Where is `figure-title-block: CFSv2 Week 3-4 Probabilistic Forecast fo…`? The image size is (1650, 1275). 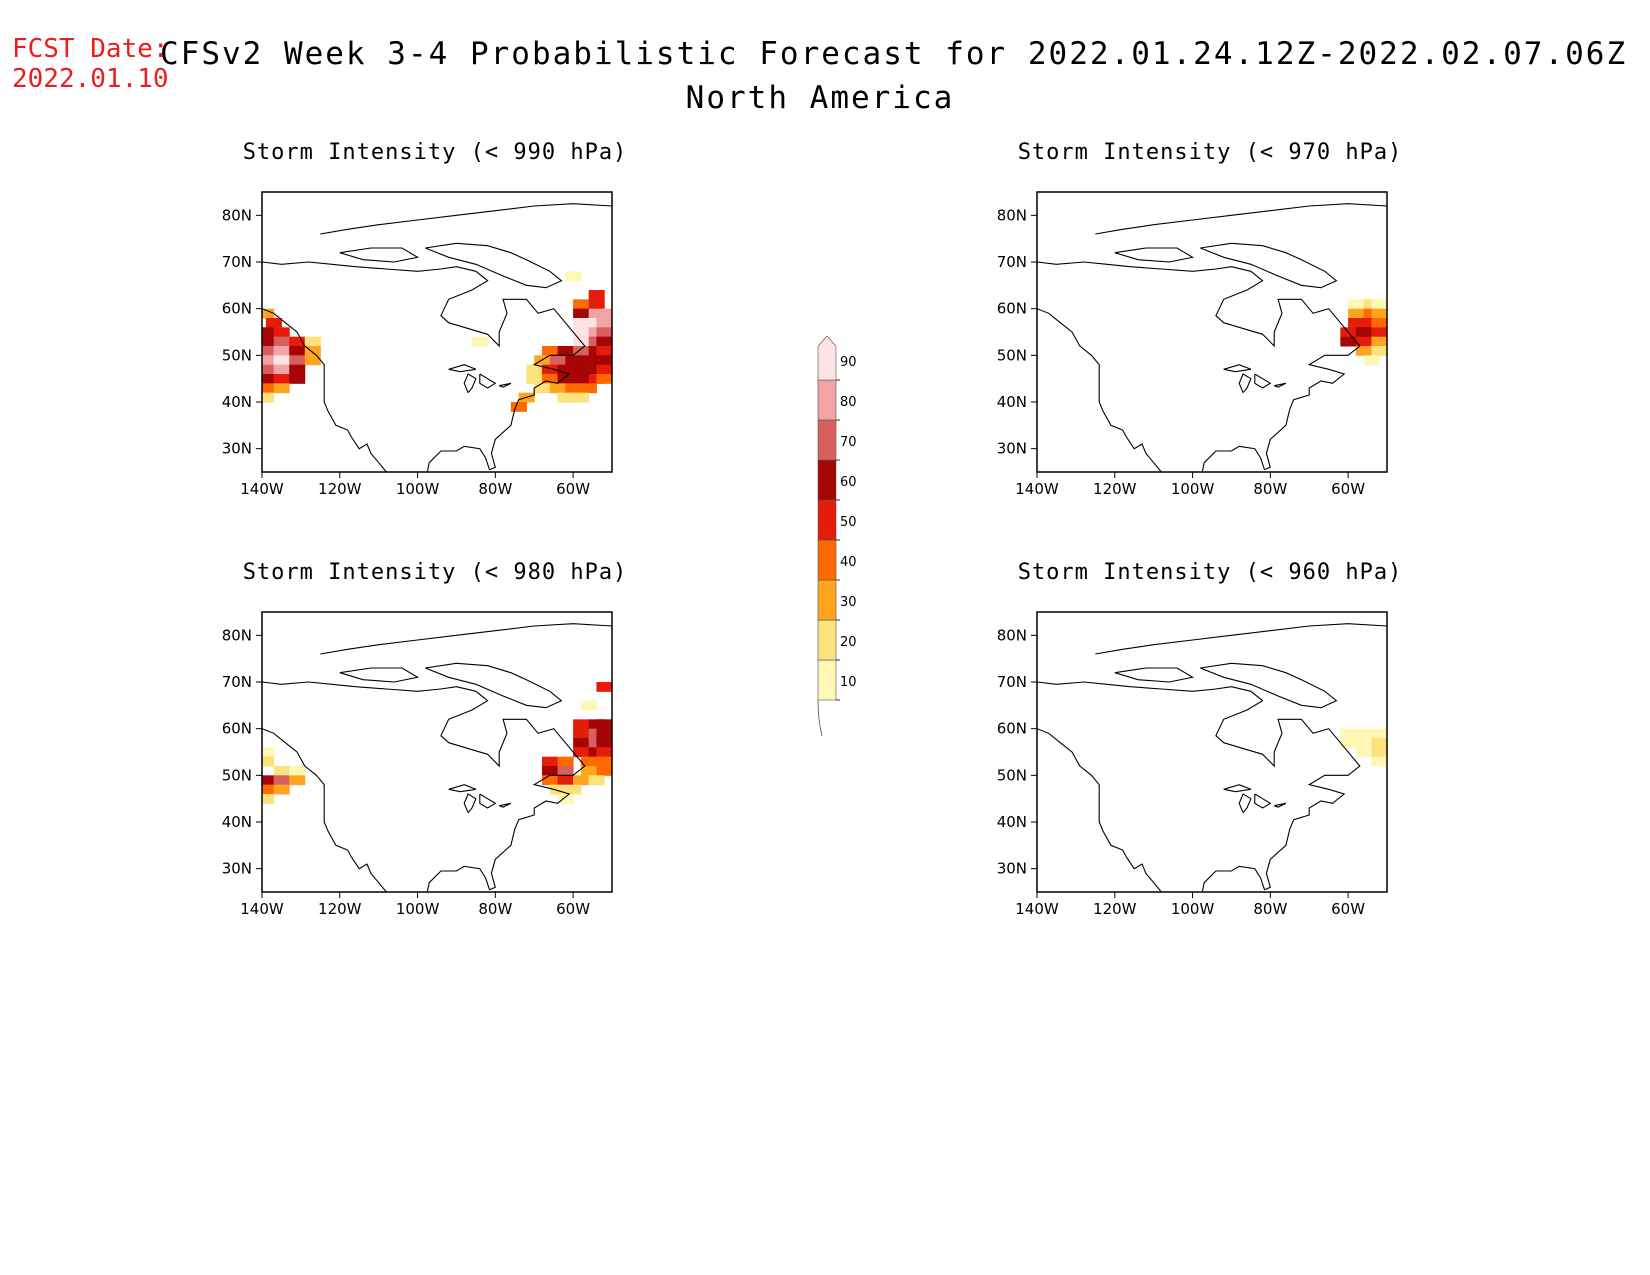
figure-title-block: CFSv2 Week 3-4 Probabilistic Forecast fo… is located at coordinates (894, 76).